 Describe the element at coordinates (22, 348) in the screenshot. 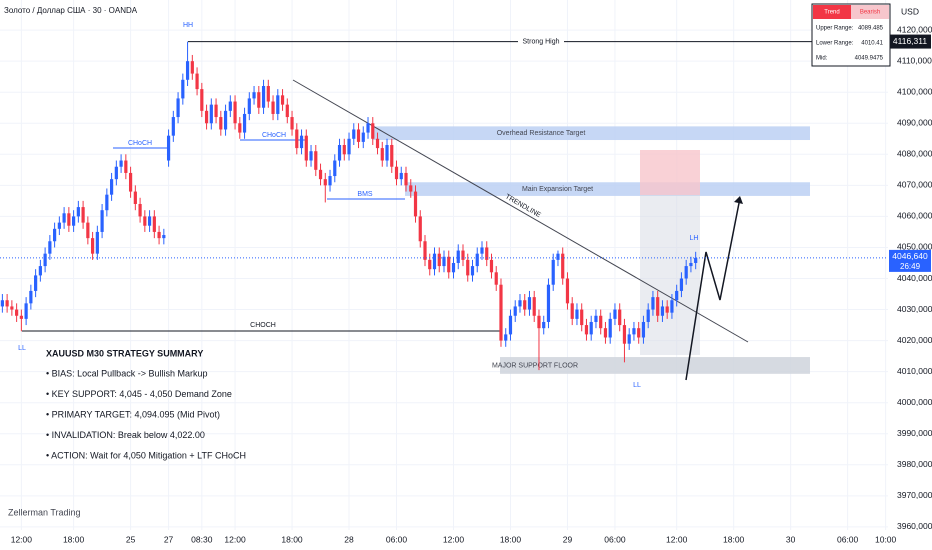

I see `annotation: LL` at that location.